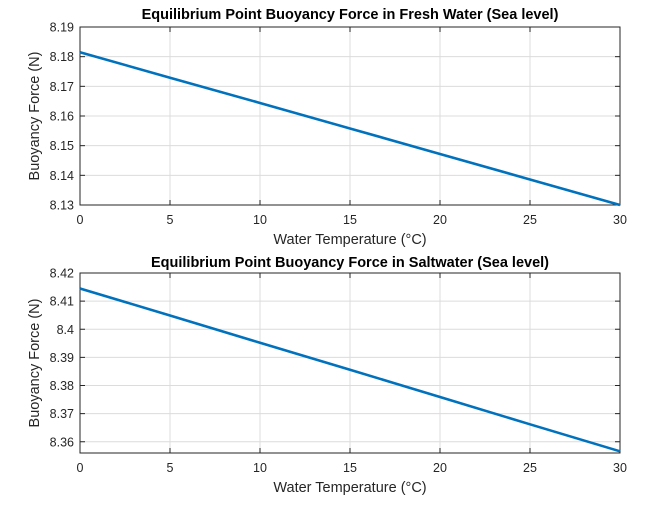 The image size is (670, 506). I want to click on y-tick-label: 8.18, so click(62, 57).